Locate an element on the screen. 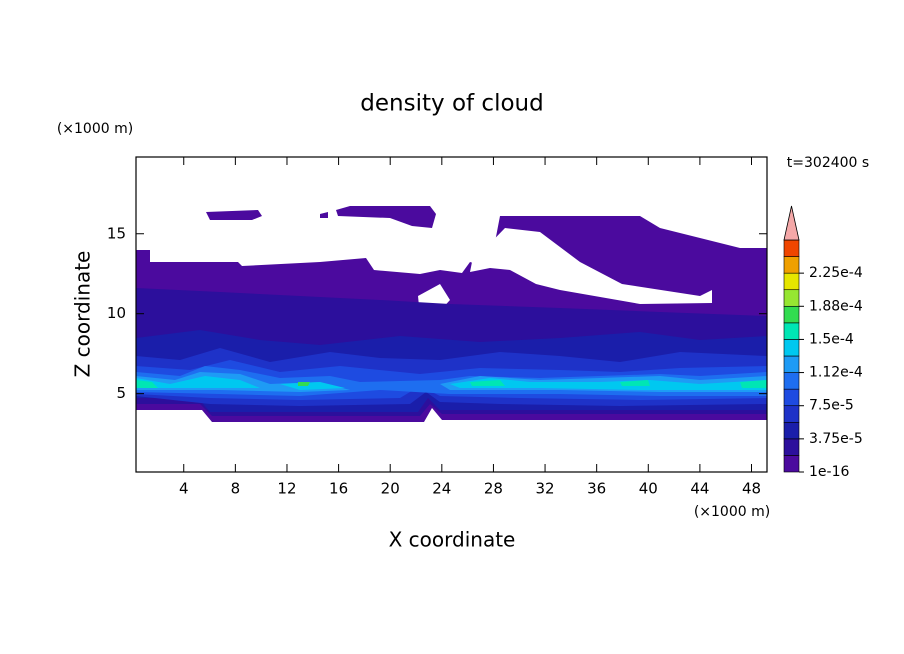 The image size is (904, 654). x-tick-label: 40 is located at coordinates (648, 489).